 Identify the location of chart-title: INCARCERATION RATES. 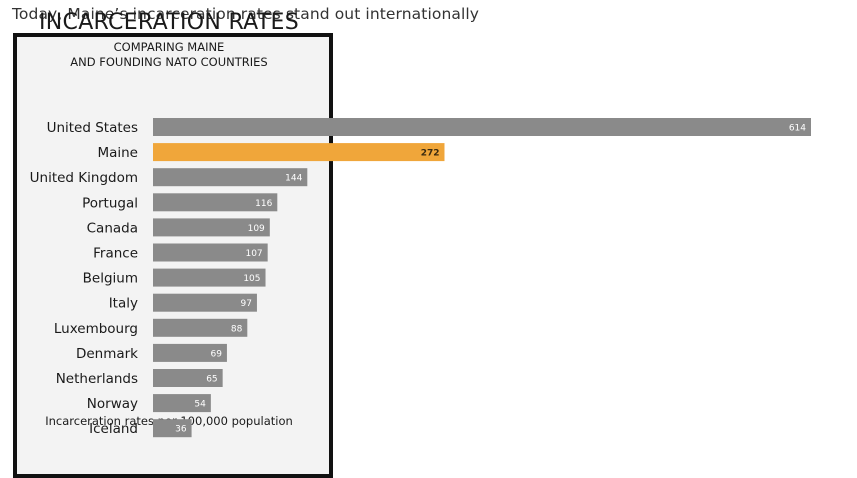
(169, 22).